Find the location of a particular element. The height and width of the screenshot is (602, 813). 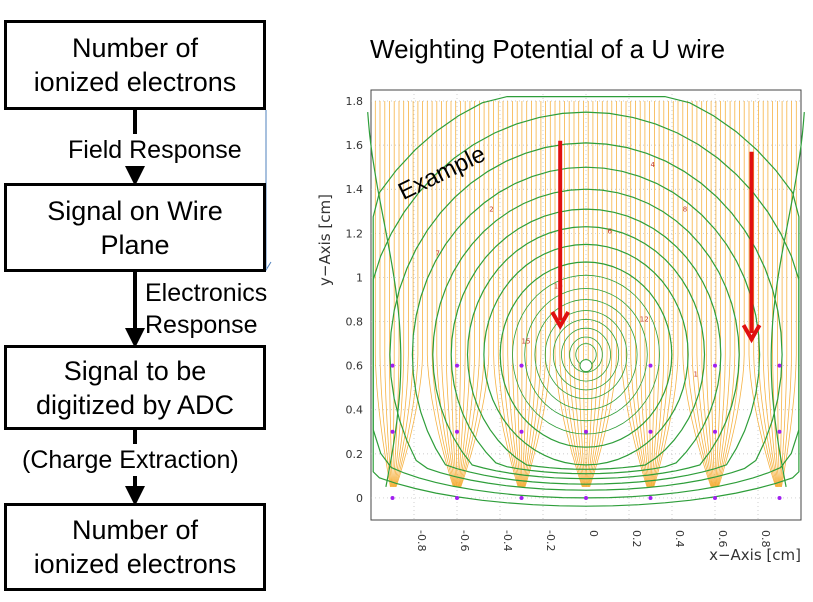

x-tick-label: 0.6 is located at coordinates (722, 539).